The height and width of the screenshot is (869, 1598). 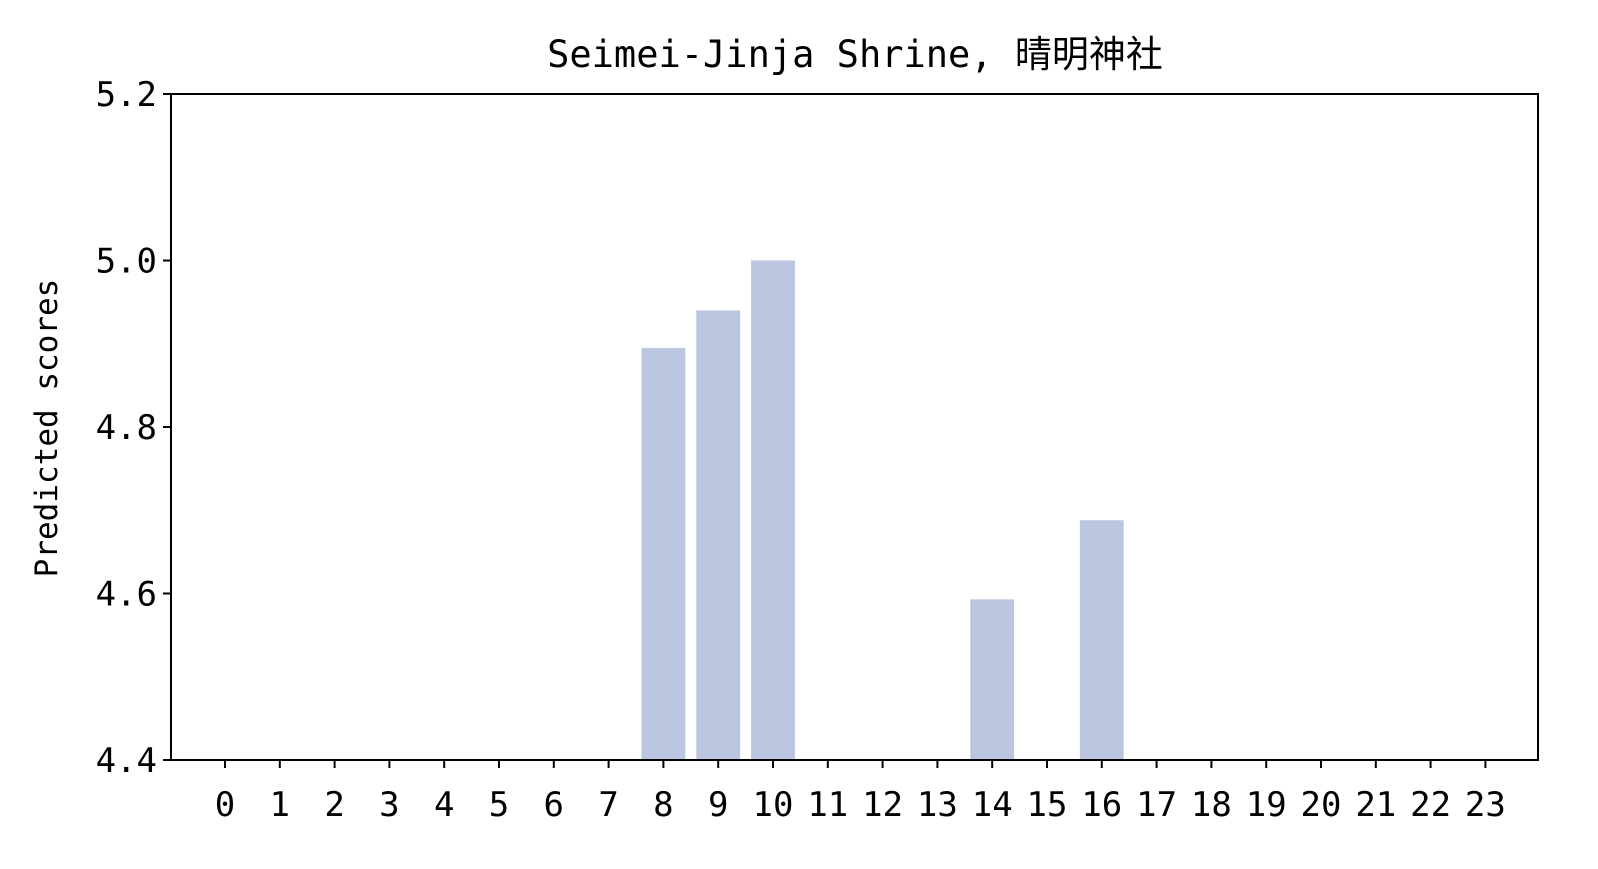 What do you see at coordinates (444, 805) in the screenshot?
I see `x-tick-label: 4` at bounding box center [444, 805].